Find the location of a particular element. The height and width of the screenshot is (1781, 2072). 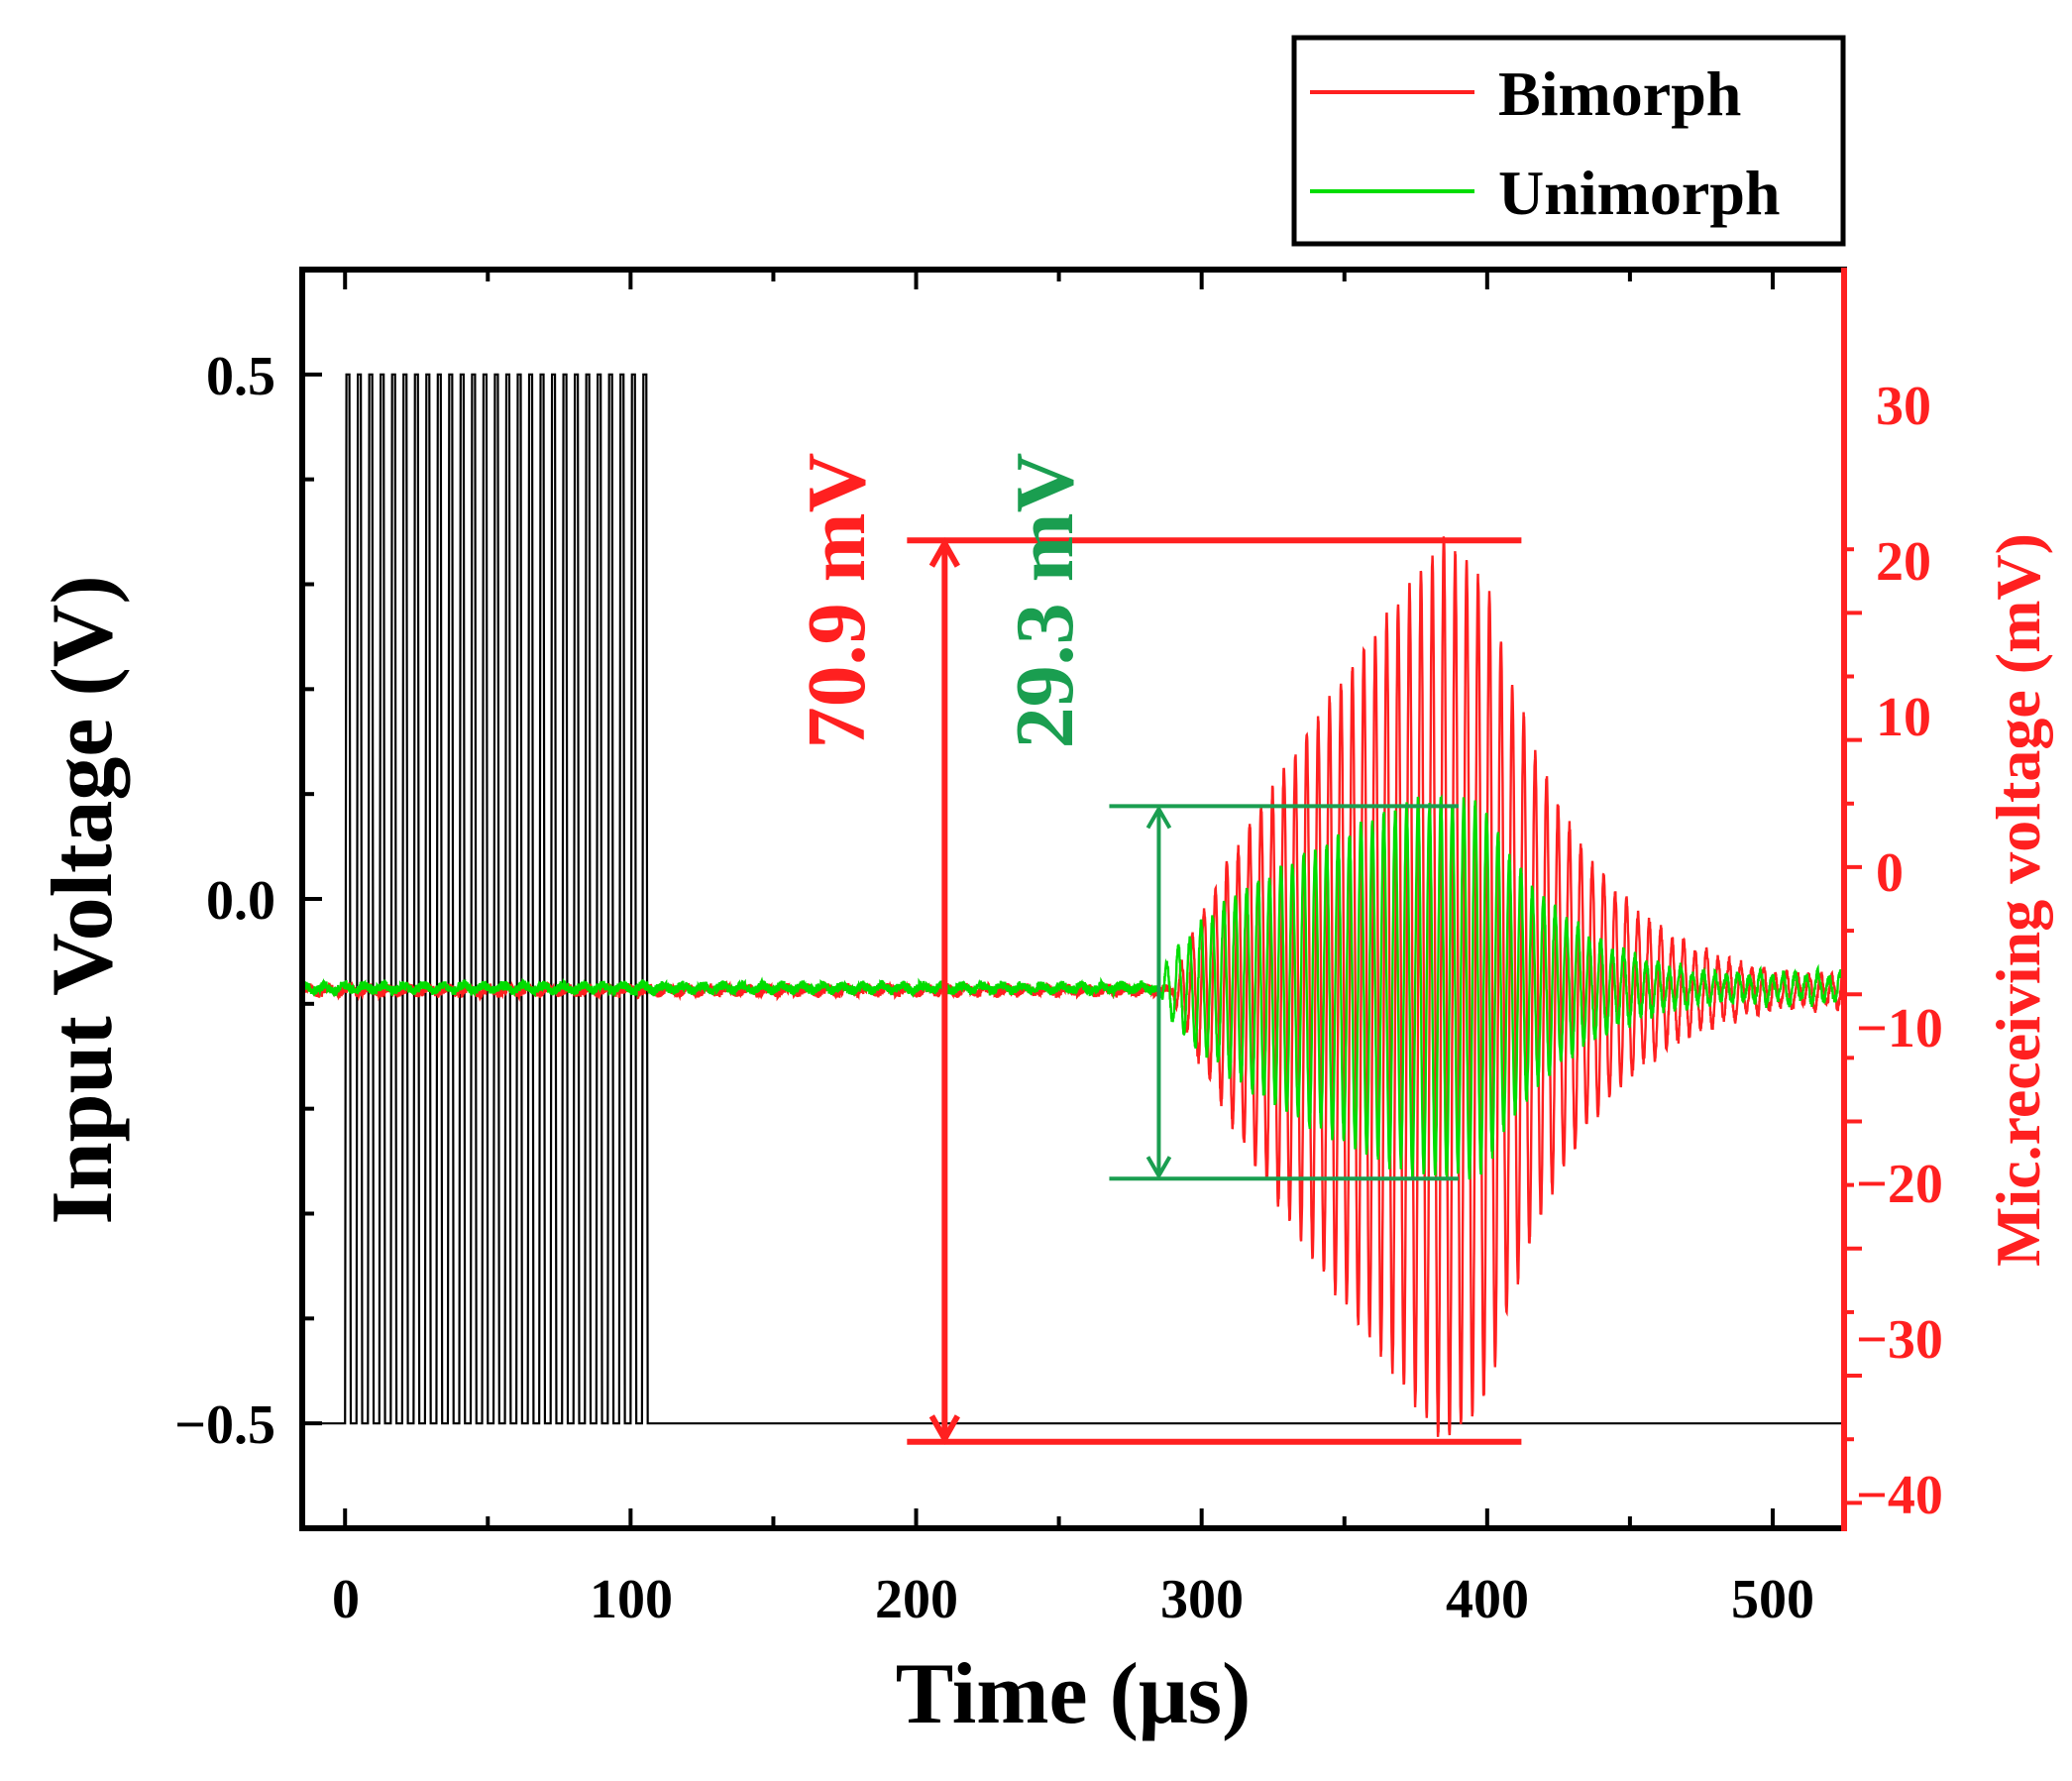

x-tick-label-400: 400 is located at coordinates (1487, 1599).